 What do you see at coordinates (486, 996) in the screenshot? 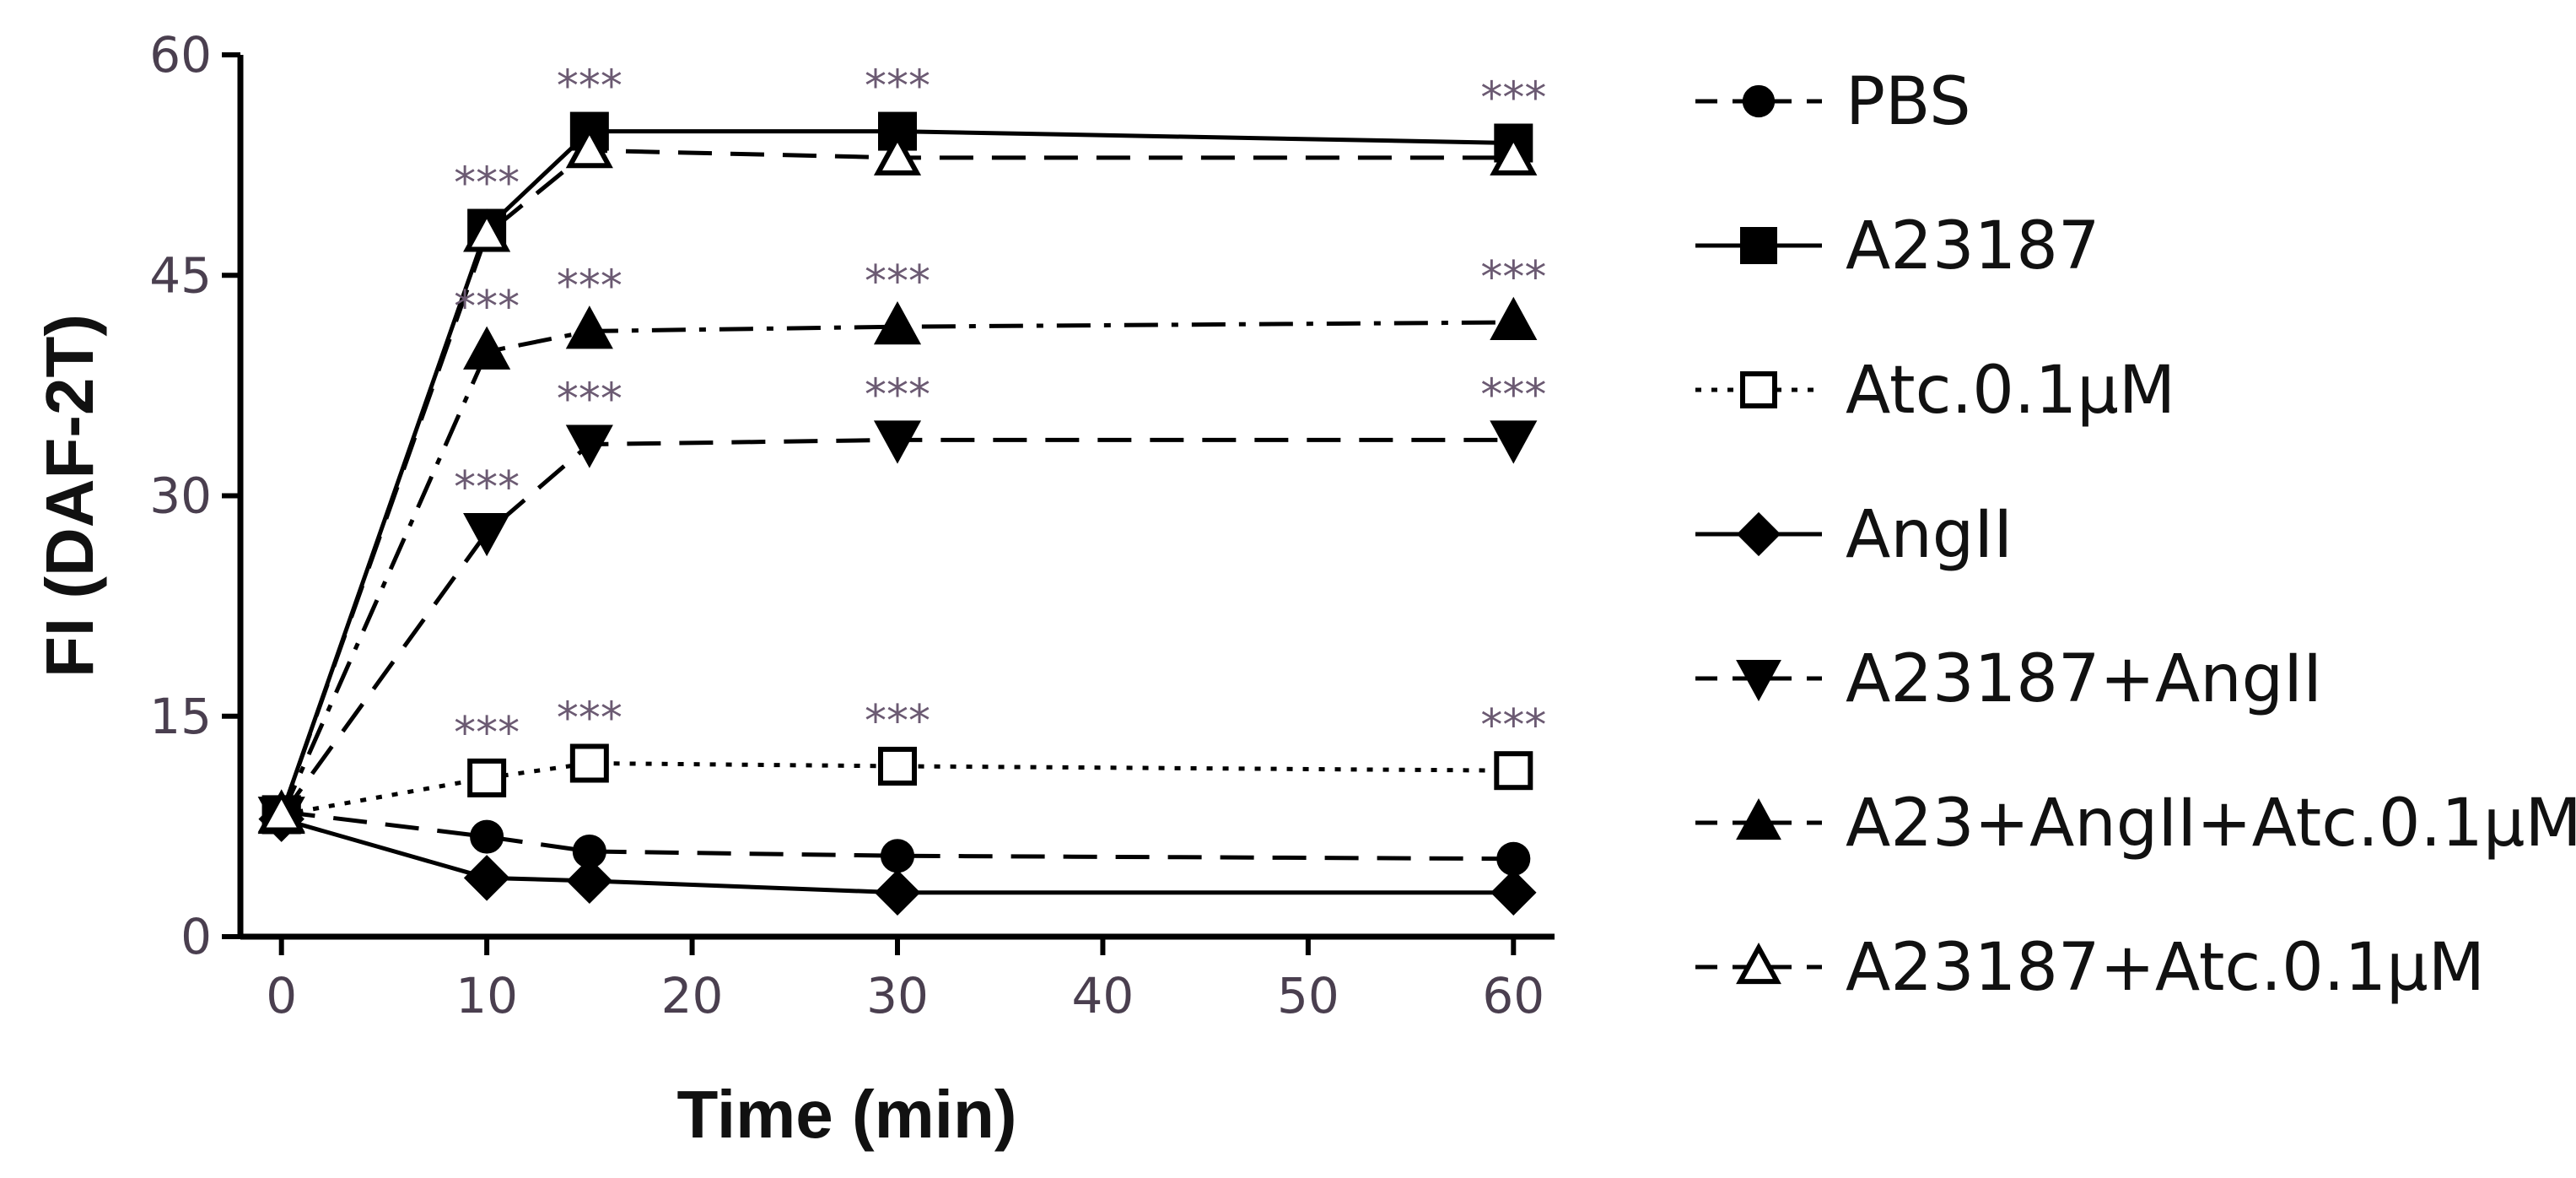
I see `x-tick-label: 10` at bounding box center [486, 996].